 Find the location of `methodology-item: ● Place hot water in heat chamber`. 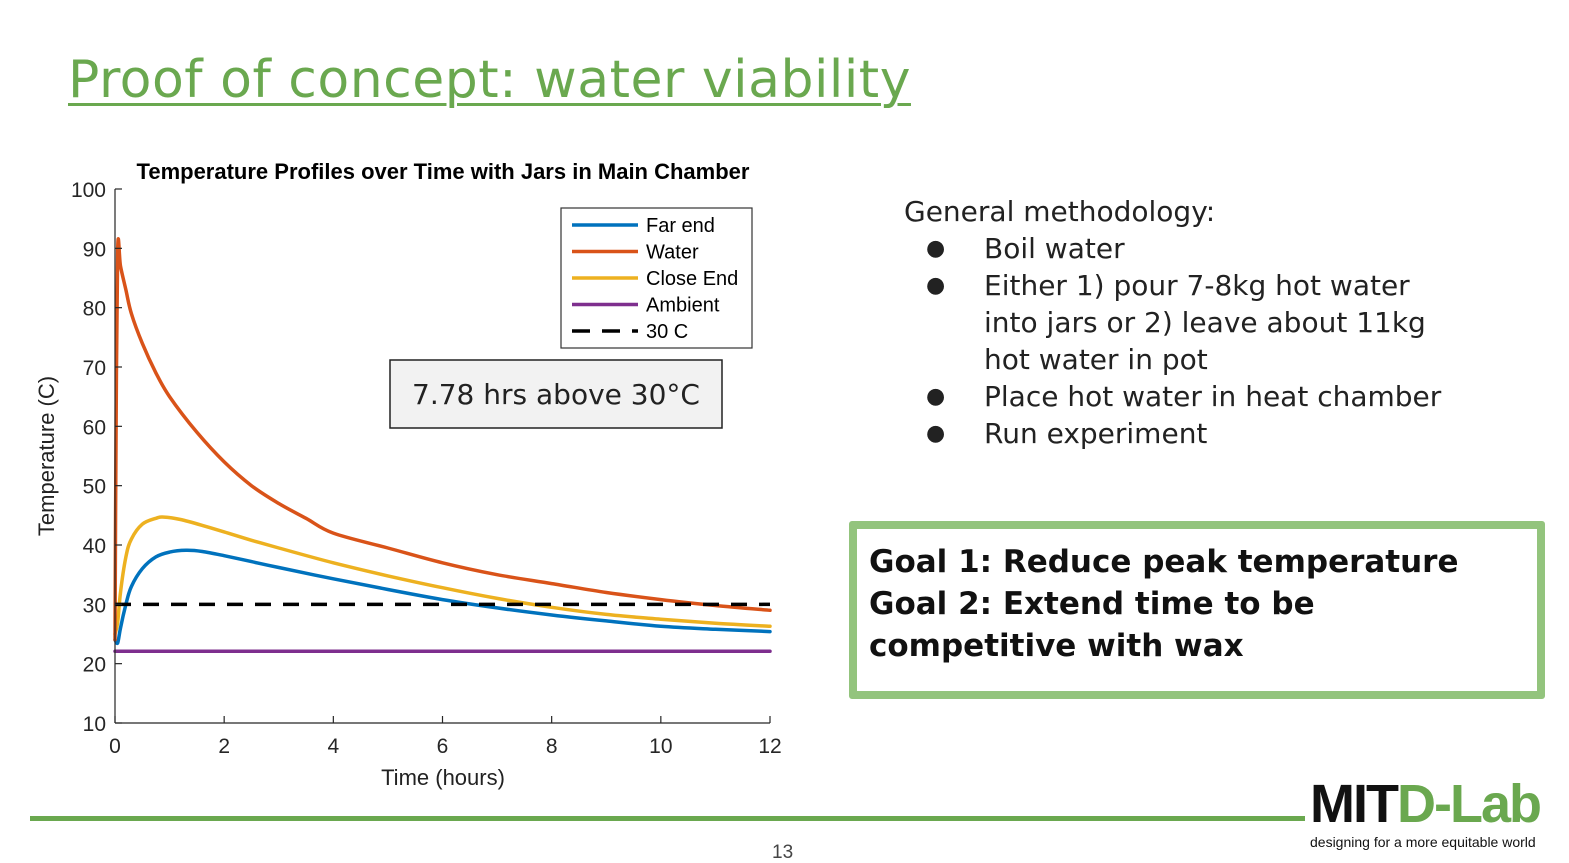

methodology-item: ● Place hot water in heat chamber is located at coordinates (1179, 396).